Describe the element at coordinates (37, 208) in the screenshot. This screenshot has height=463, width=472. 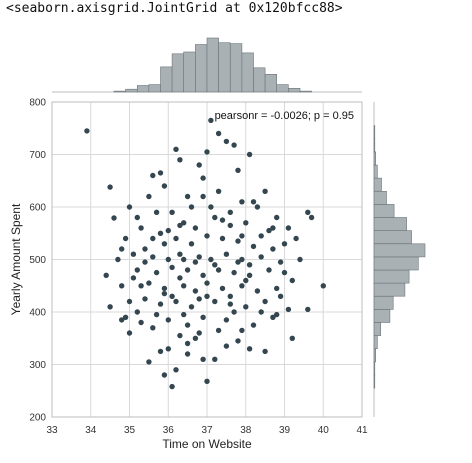
I see `y-tick-label: 600` at that location.